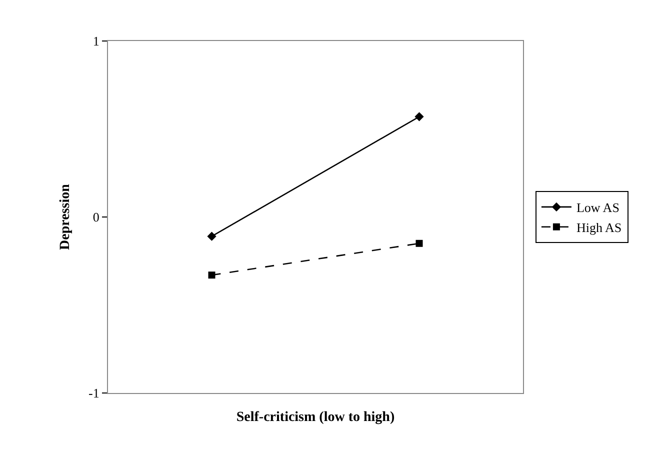  What do you see at coordinates (94, 393) in the screenshot?
I see `y-tick-label: -1` at bounding box center [94, 393].